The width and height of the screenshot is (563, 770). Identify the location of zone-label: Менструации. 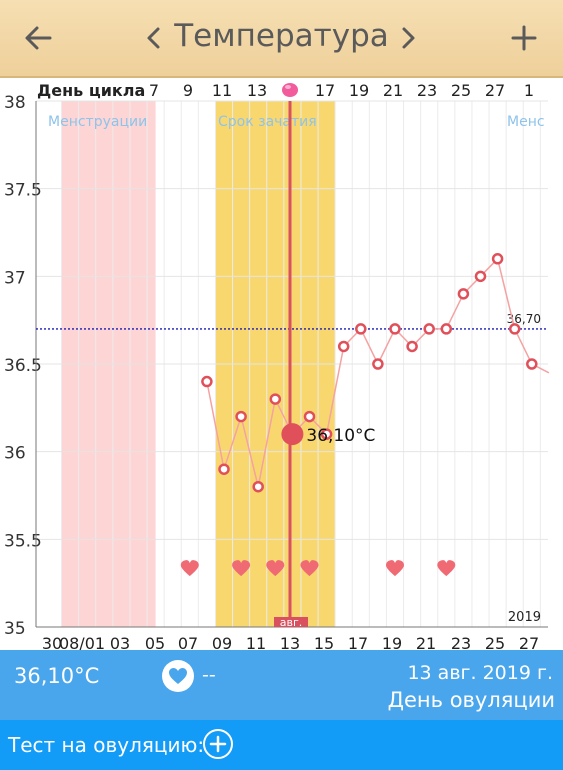
(97, 122).